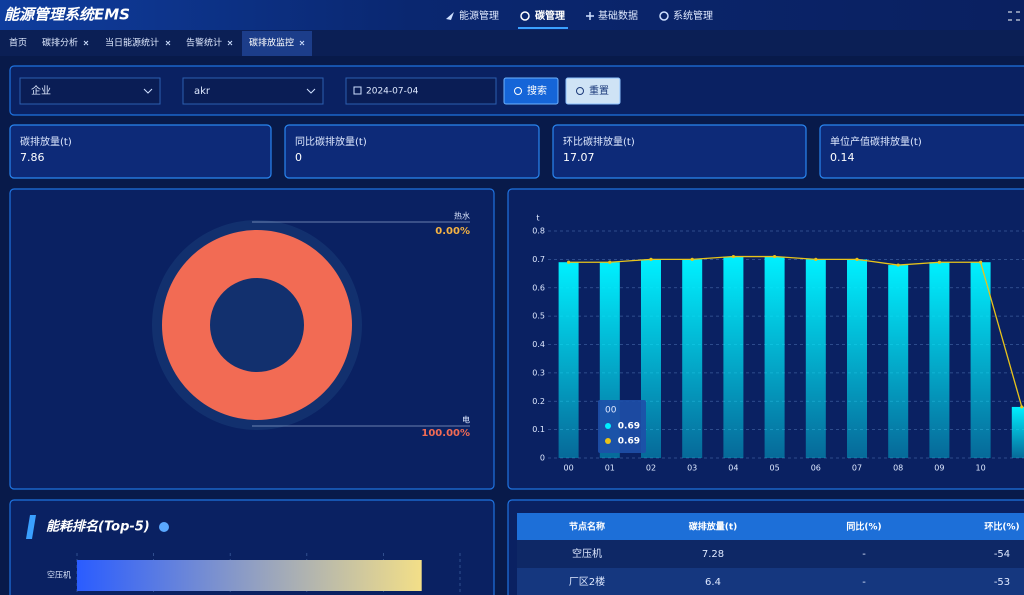  Describe the element at coordinates (512, 43) in the screenshot. I see `tab-bar` at that location.